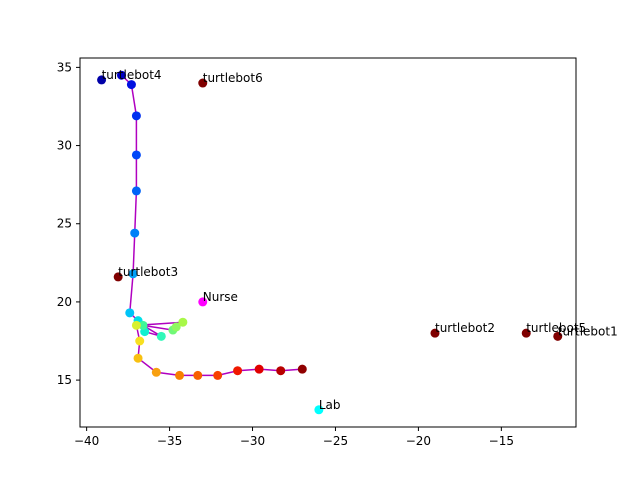  Describe the element at coordinates (294, 437) in the screenshot. I see `x-axis: −40 −35 −30 −25 −20 −15` at that location.